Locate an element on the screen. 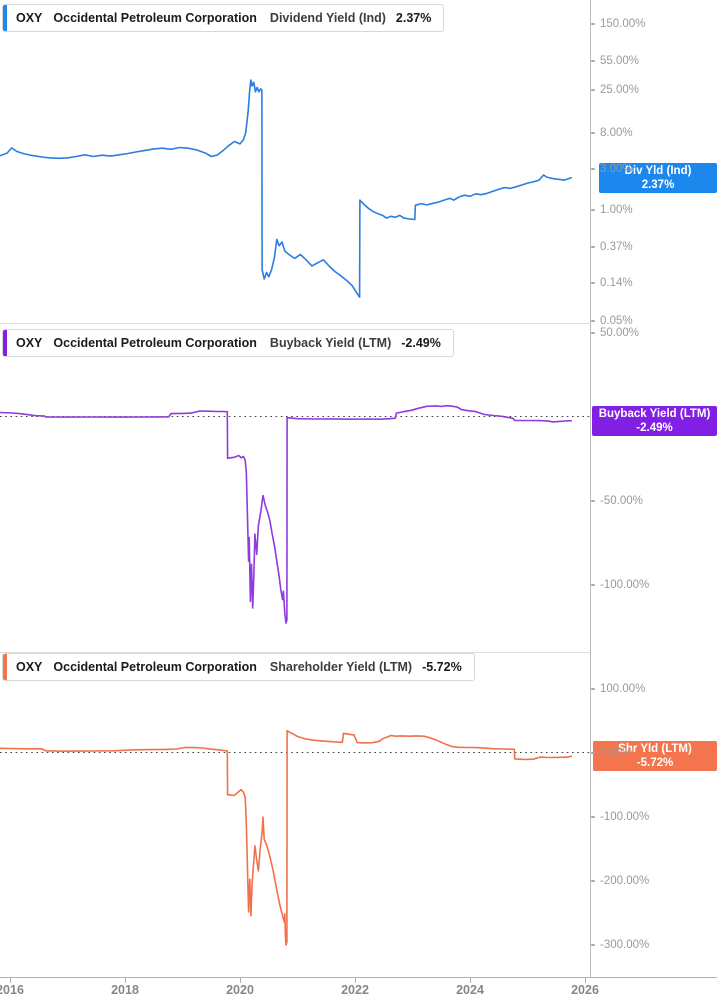 The width and height of the screenshot is (717, 1005). y-tick-label: 8.00% is located at coordinates (616, 132).